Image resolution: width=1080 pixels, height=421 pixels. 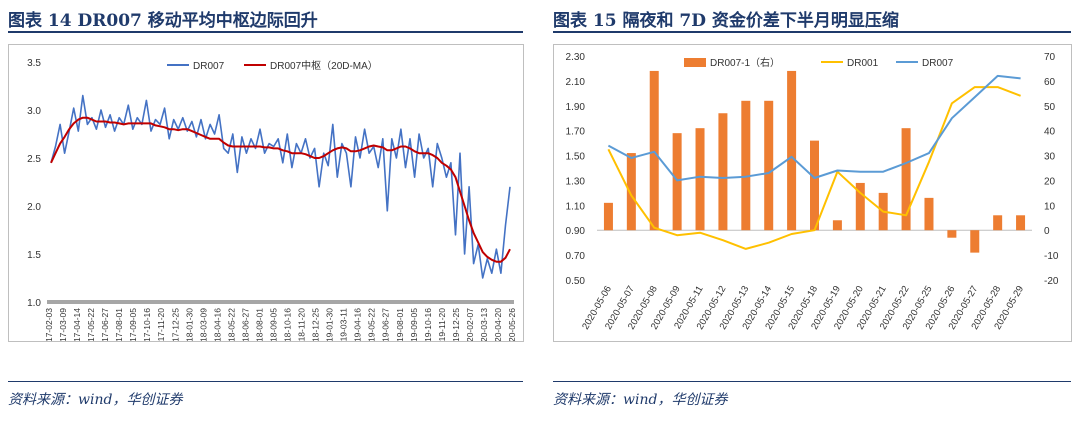 I want to click on y-left-tick-label: 2.30, so click(x=576, y=57).